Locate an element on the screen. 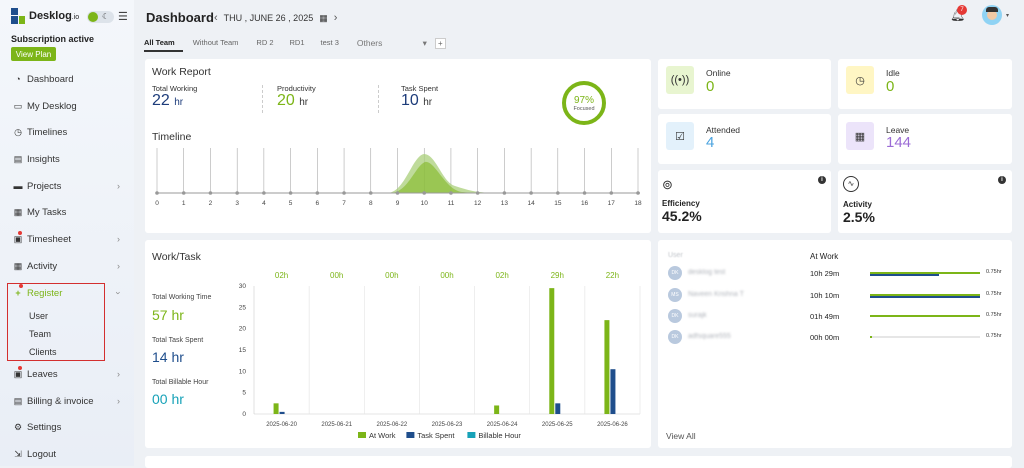 Image resolution: width=1024 pixels, height=468 pixels. dashboard-icon: ◔ is located at coordinates (18, 79).